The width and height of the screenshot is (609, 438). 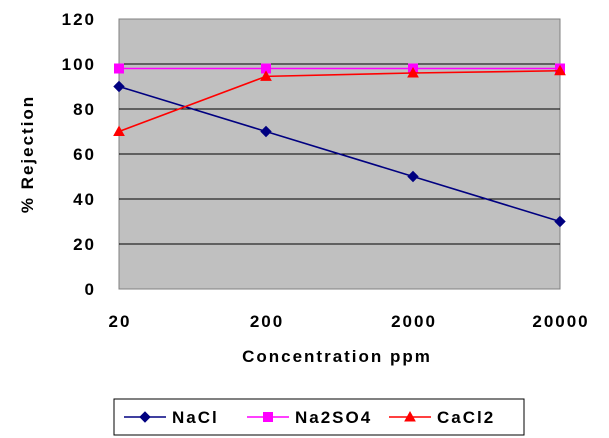 I want to click on legend-marker-na2so4, so click(x=268, y=417).